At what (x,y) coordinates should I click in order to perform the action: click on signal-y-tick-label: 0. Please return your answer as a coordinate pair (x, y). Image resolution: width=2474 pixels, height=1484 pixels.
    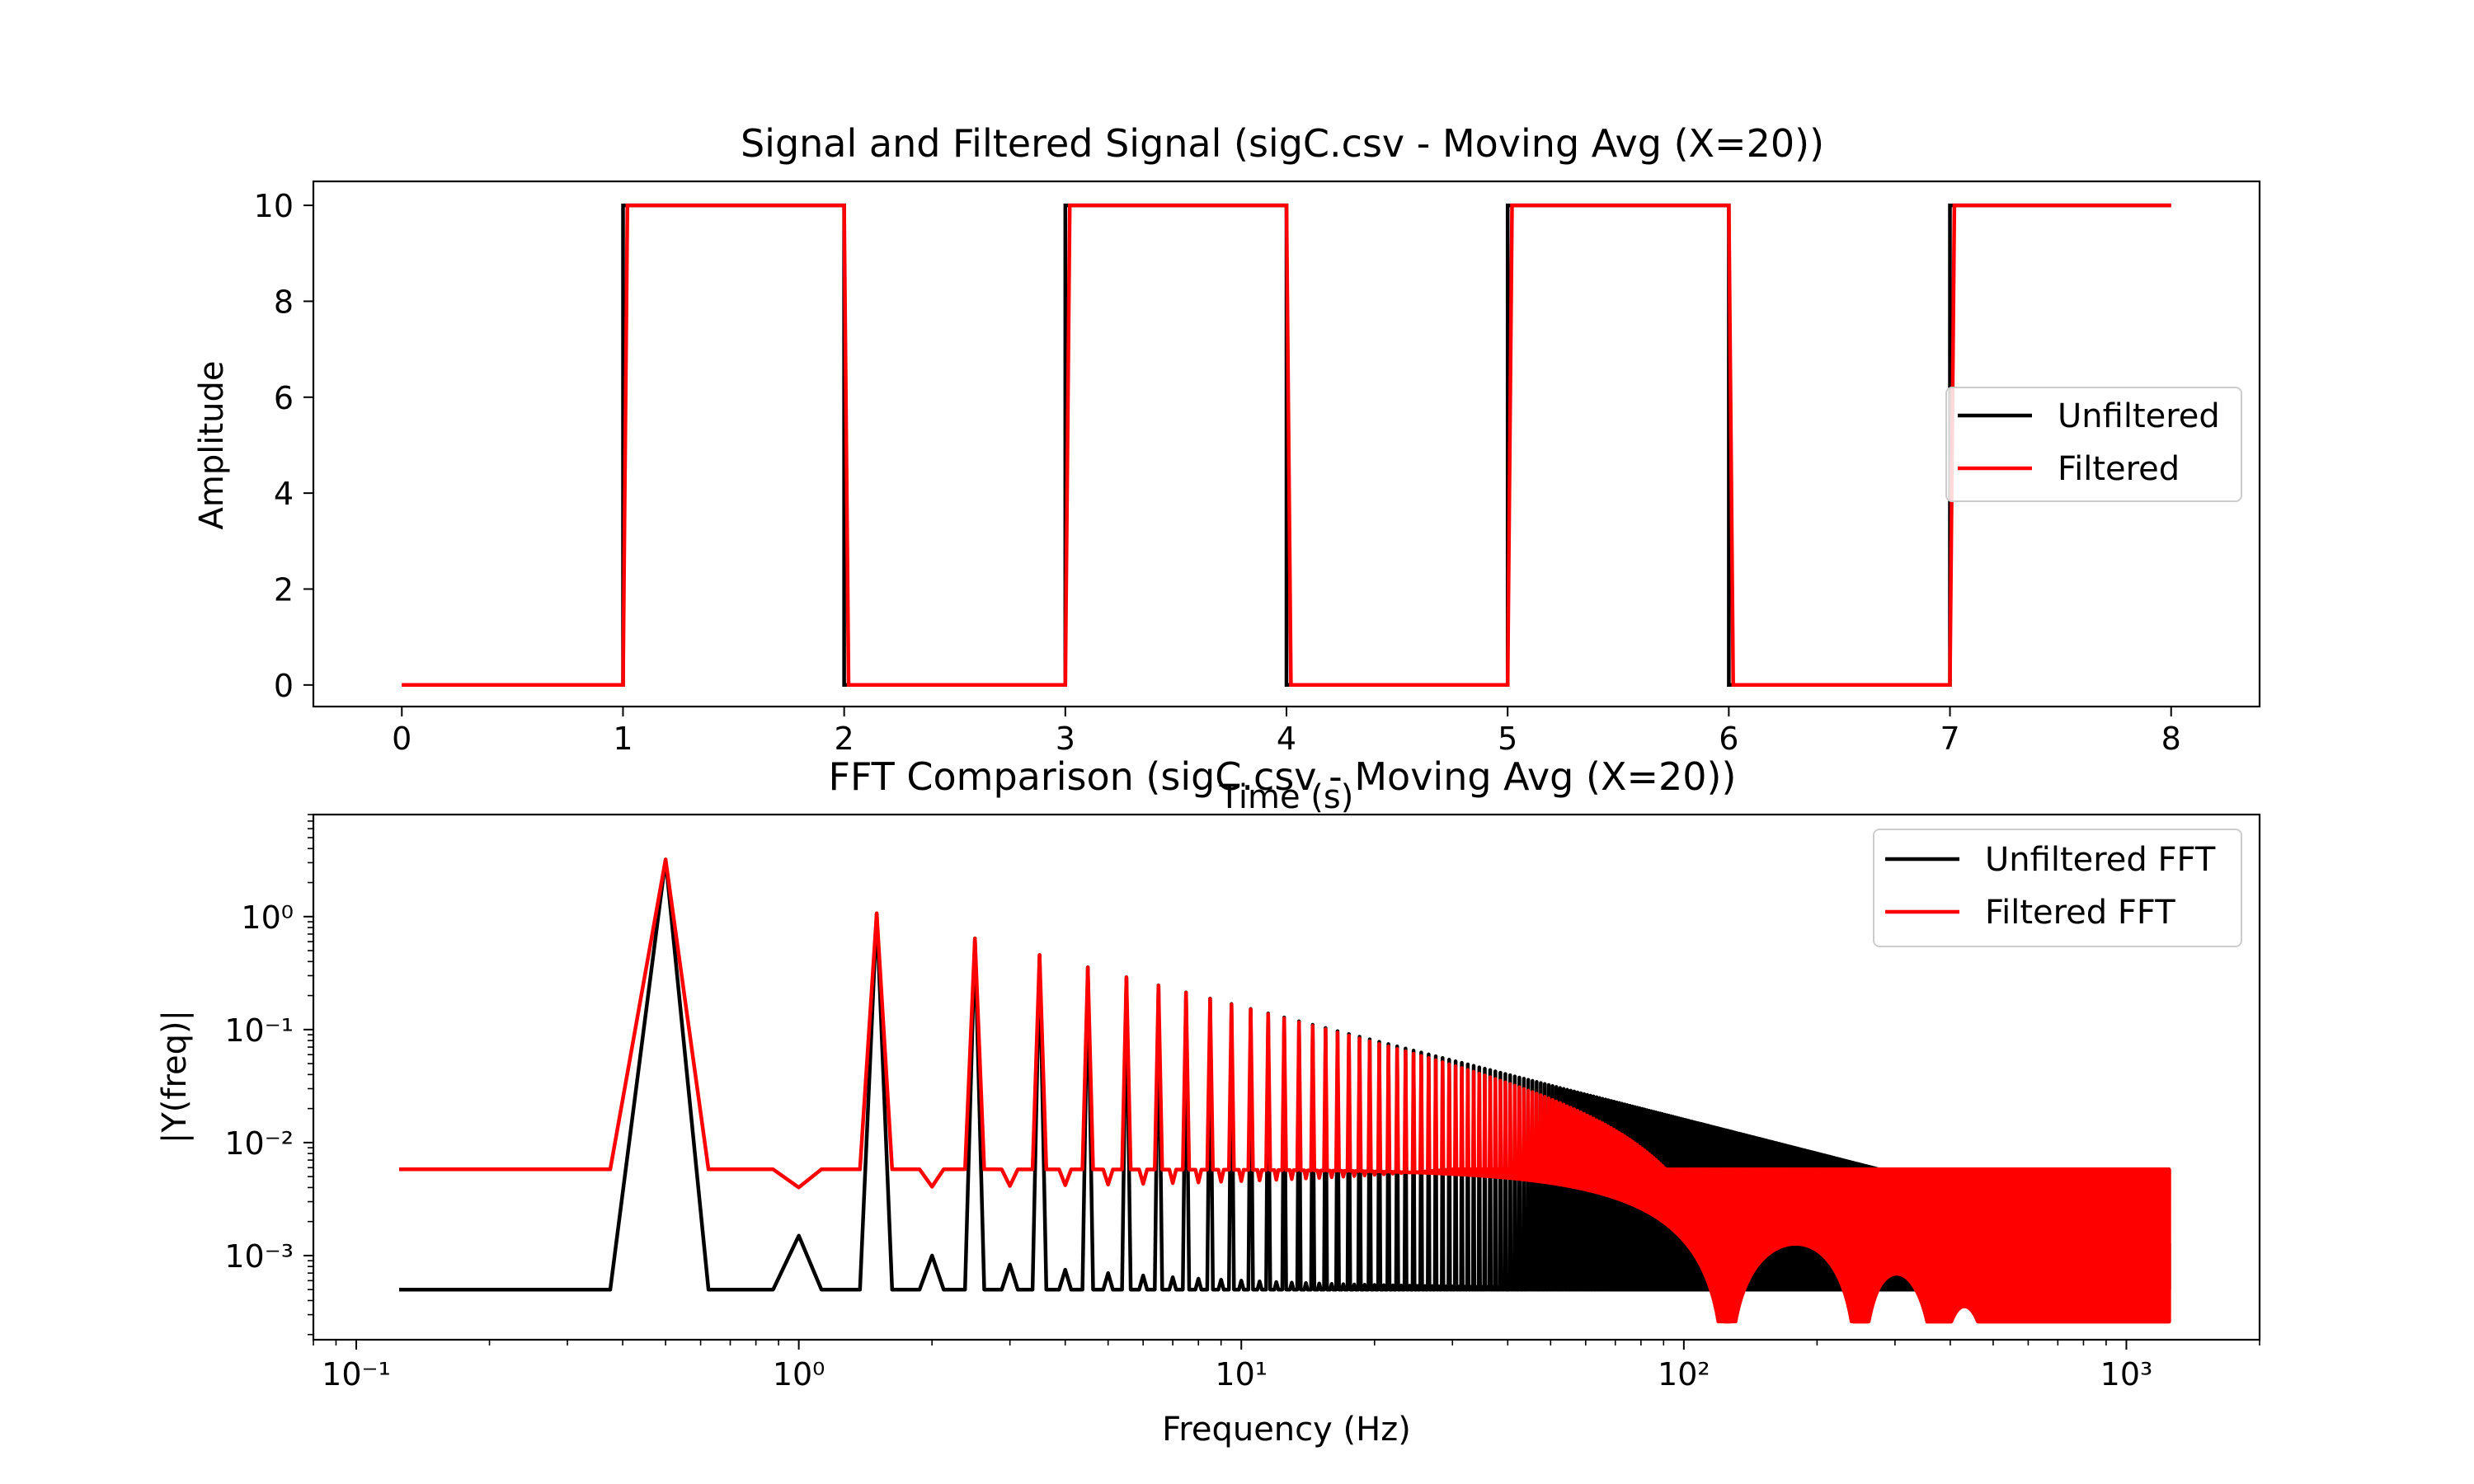
    Looking at the image, I should click on (284, 686).